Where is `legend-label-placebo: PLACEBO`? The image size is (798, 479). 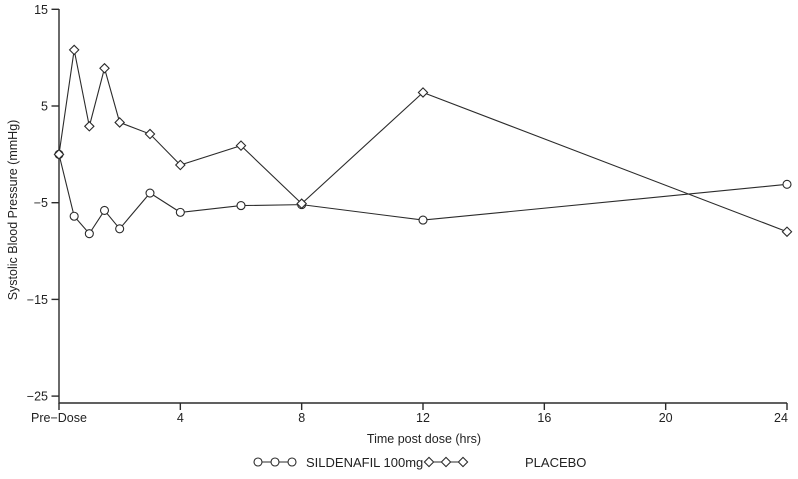
legend-label-placebo: PLACEBO is located at coordinates (555, 462).